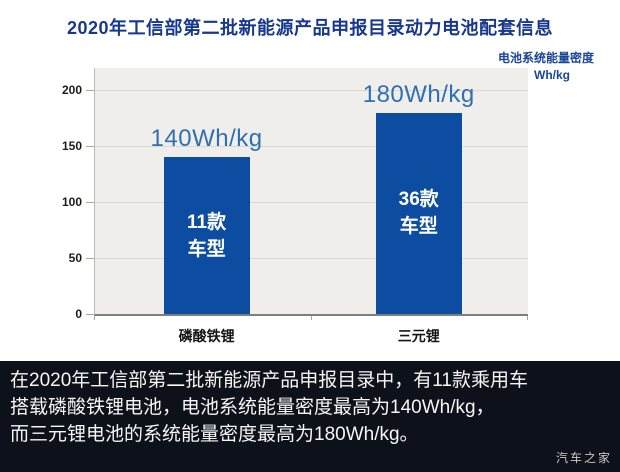 The image size is (620, 472). What do you see at coordinates (546, 58) in the screenshot?
I see `unit-note-line1: 电池系统能量密度` at bounding box center [546, 58].